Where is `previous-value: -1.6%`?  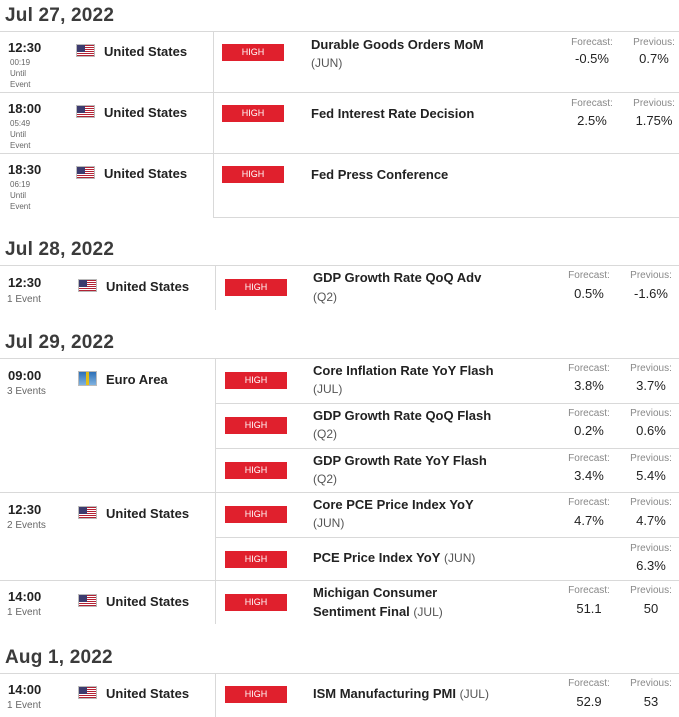 previous-value: -1.6% is located at coordinates (651, 293).